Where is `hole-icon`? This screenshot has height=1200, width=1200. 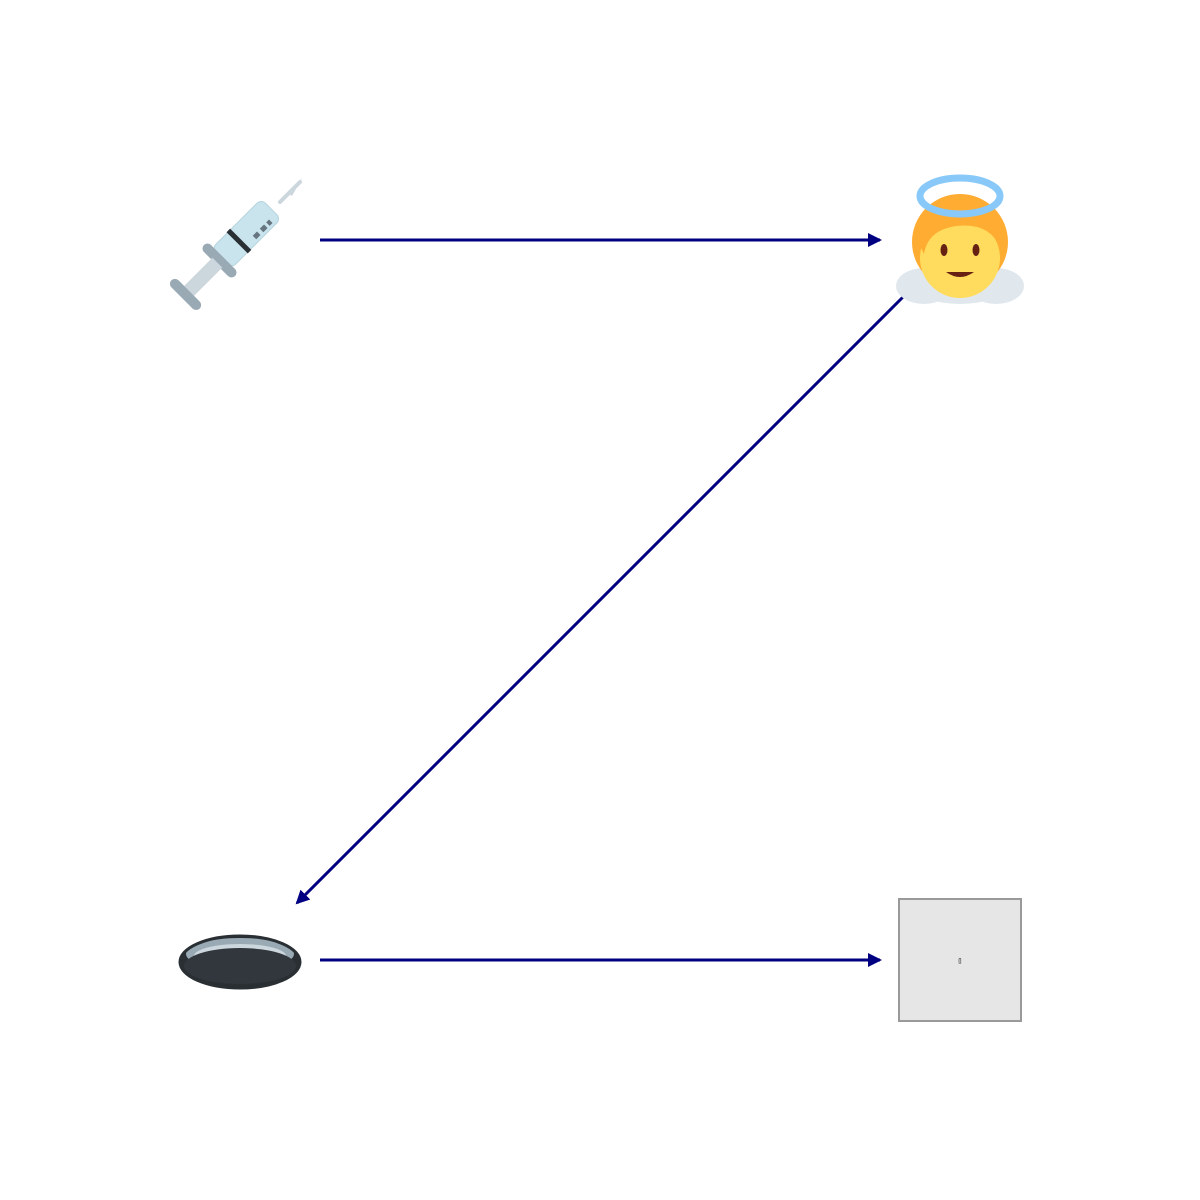
hole-icon is located at coordinates (240, 962).